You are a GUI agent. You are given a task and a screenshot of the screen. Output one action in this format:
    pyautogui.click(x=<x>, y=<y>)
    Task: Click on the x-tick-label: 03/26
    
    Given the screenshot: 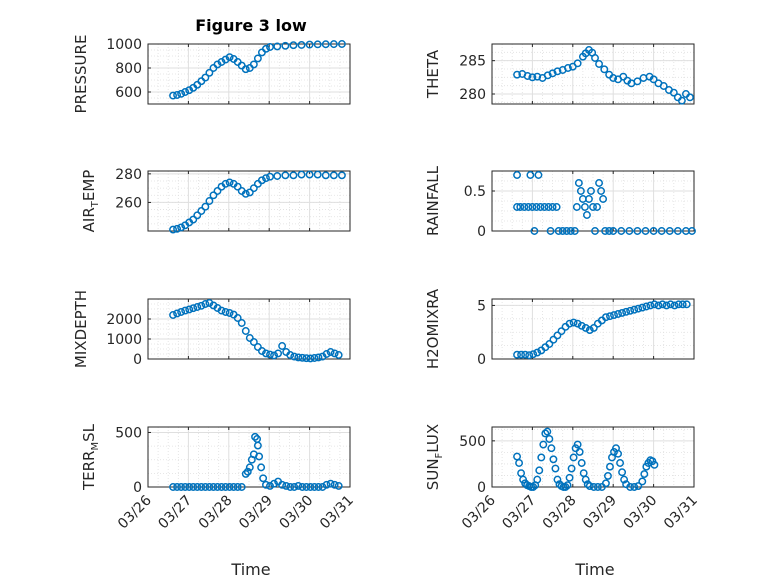 What is the action you would take?
    pyautogui.click(x=135, y=512)
    